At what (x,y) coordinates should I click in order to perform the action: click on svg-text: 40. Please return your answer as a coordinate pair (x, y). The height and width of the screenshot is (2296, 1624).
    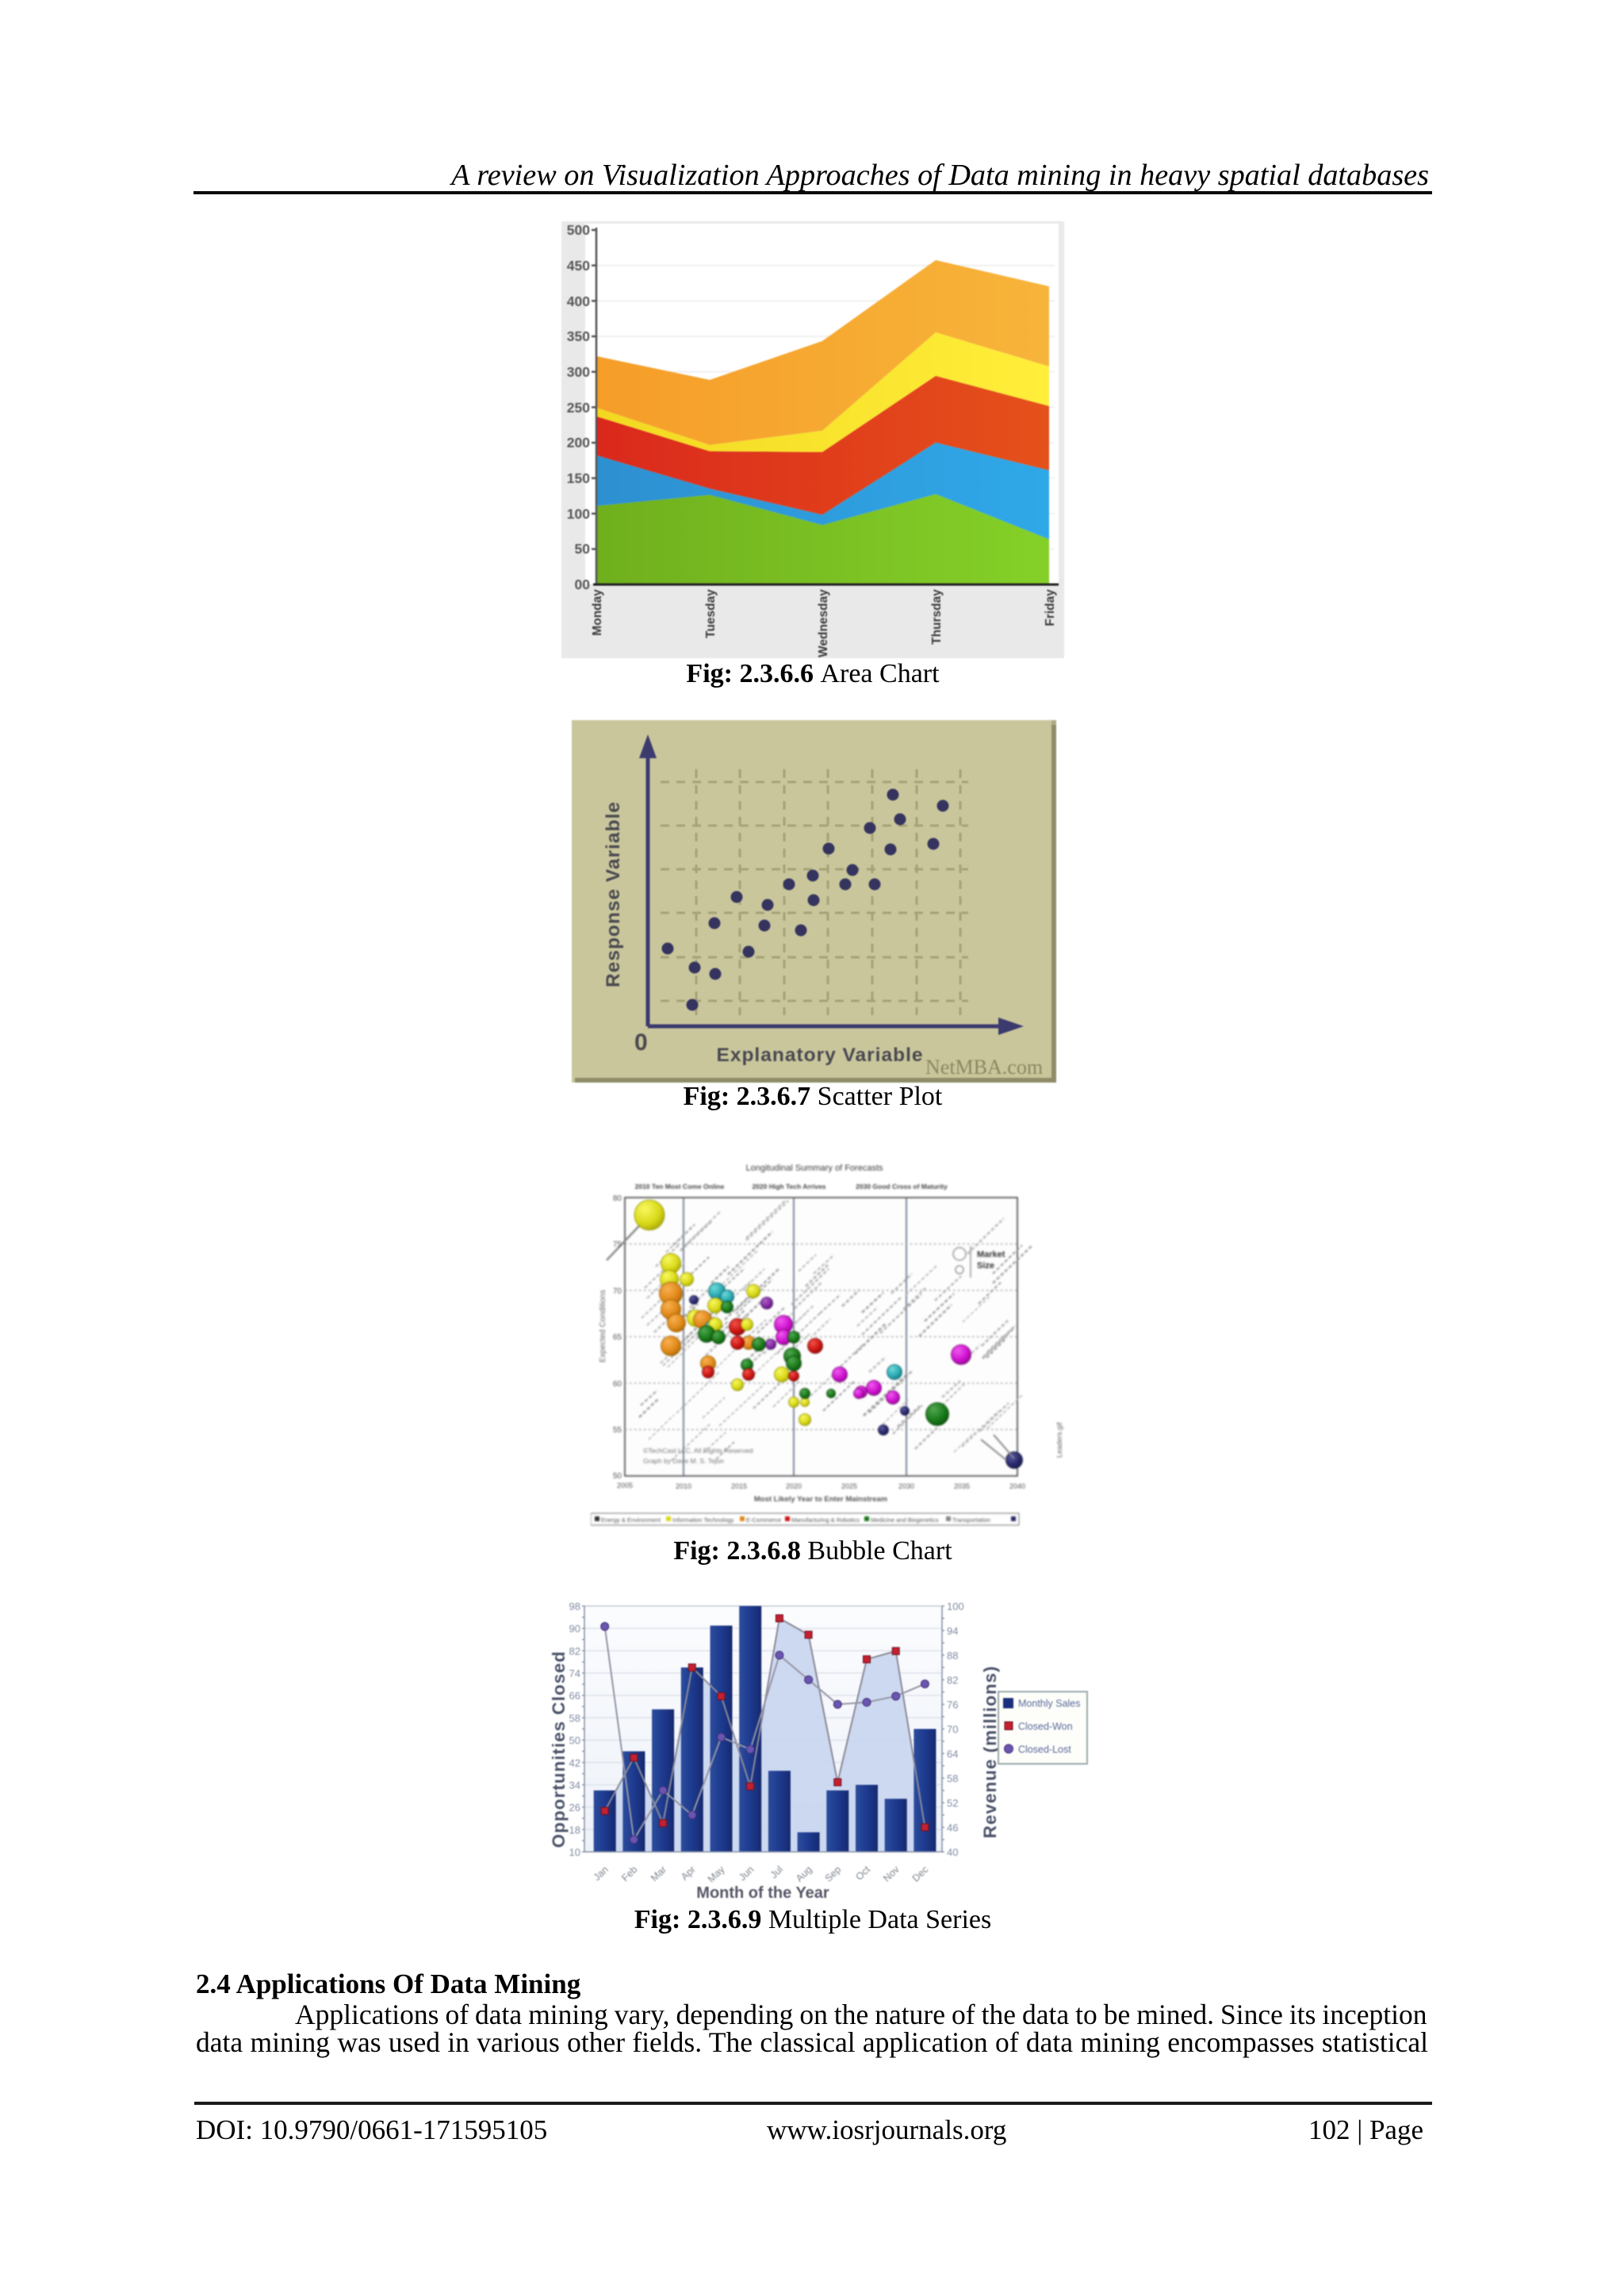
    Looking at the image, I should click on (952, 1852).